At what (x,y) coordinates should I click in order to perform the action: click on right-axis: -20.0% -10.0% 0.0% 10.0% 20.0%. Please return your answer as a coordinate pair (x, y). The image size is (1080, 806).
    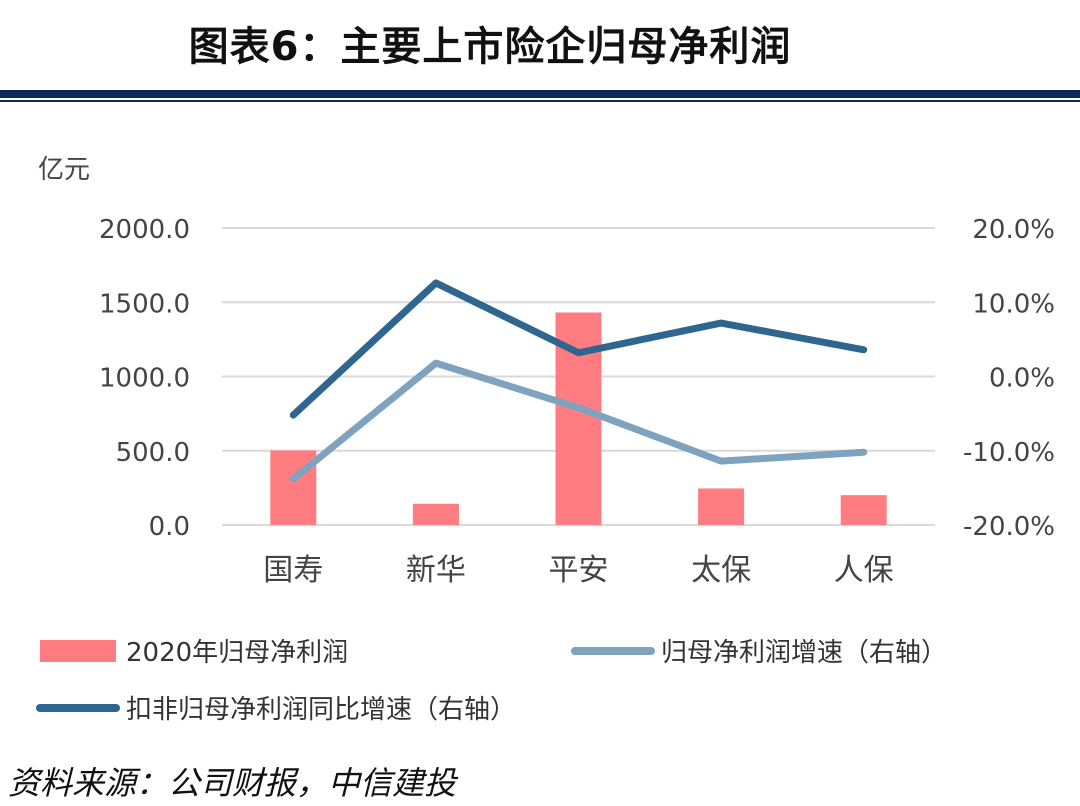
    Looking at the image, I should click on (1009, 378).